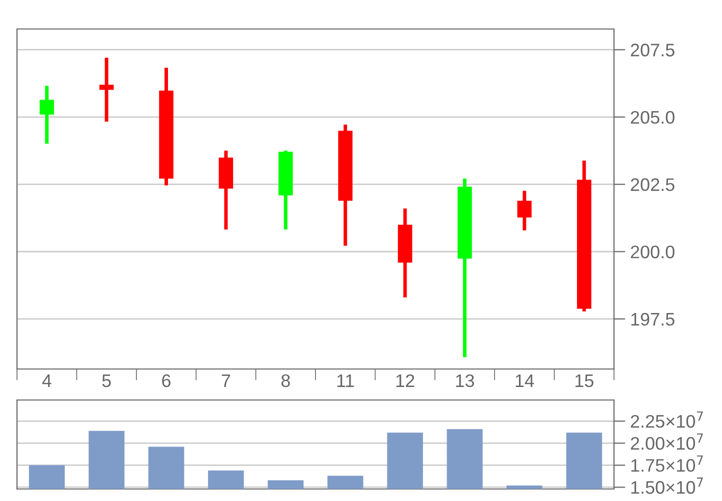  Describe the element at coordinates (405, 380) in the screenshot. I see `x-tick-label: 12` at that location.